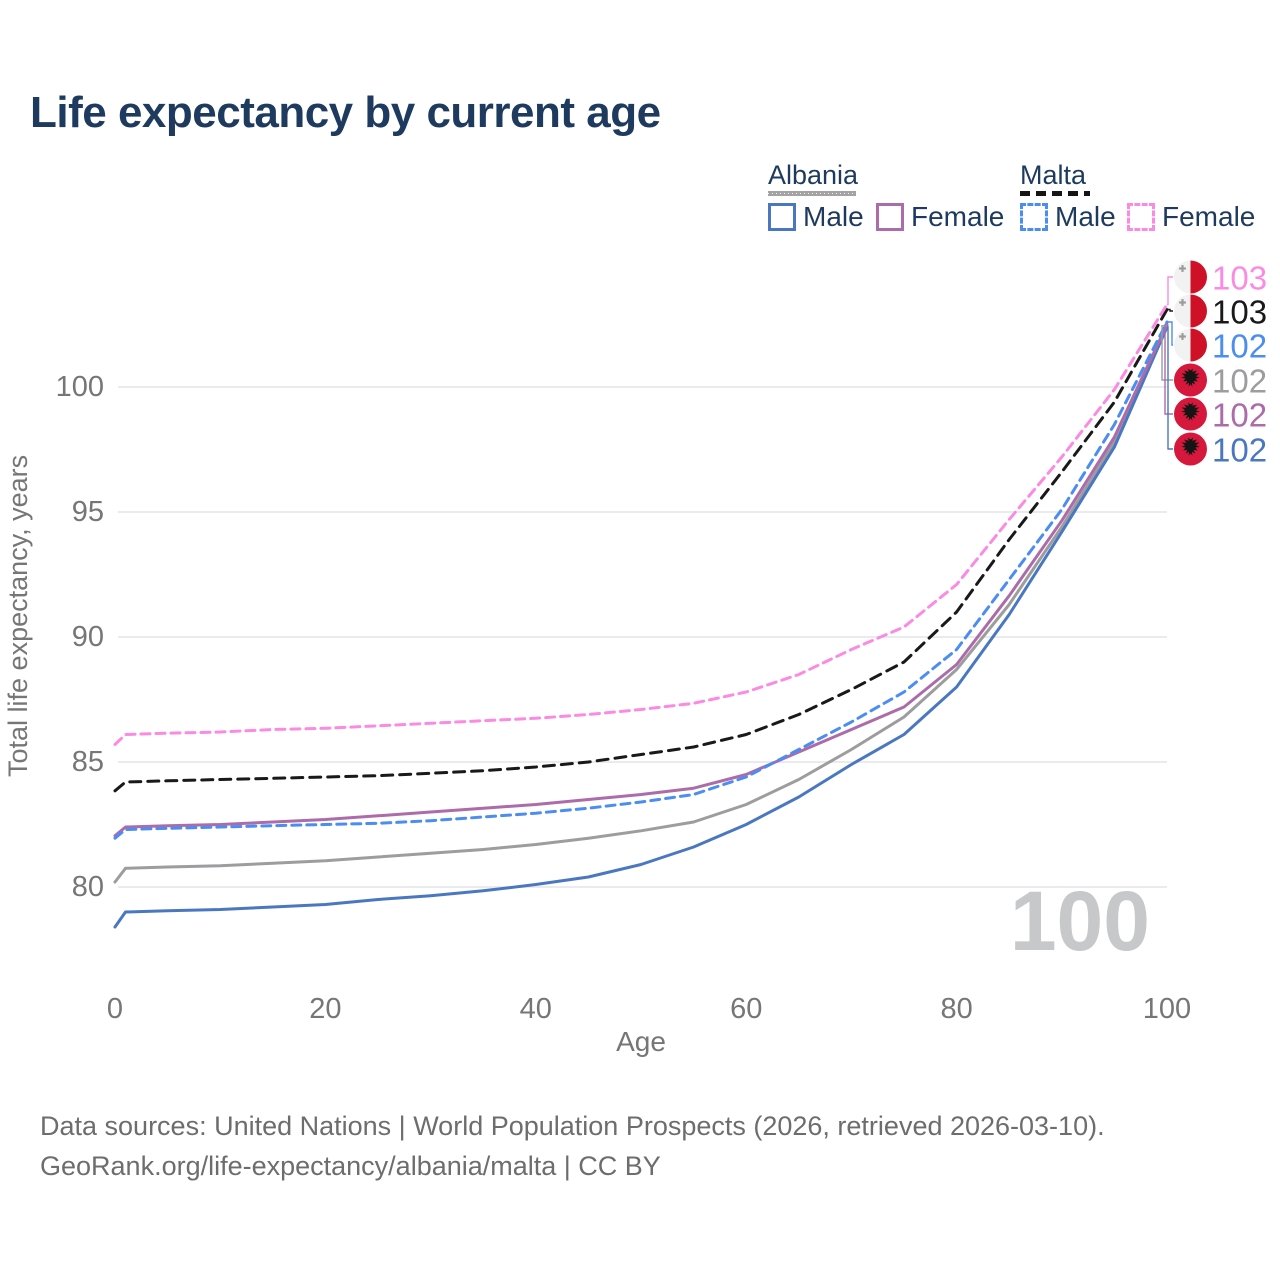  I want to click on y-axis-title: Total life expectancy, years, so click(18, 615).